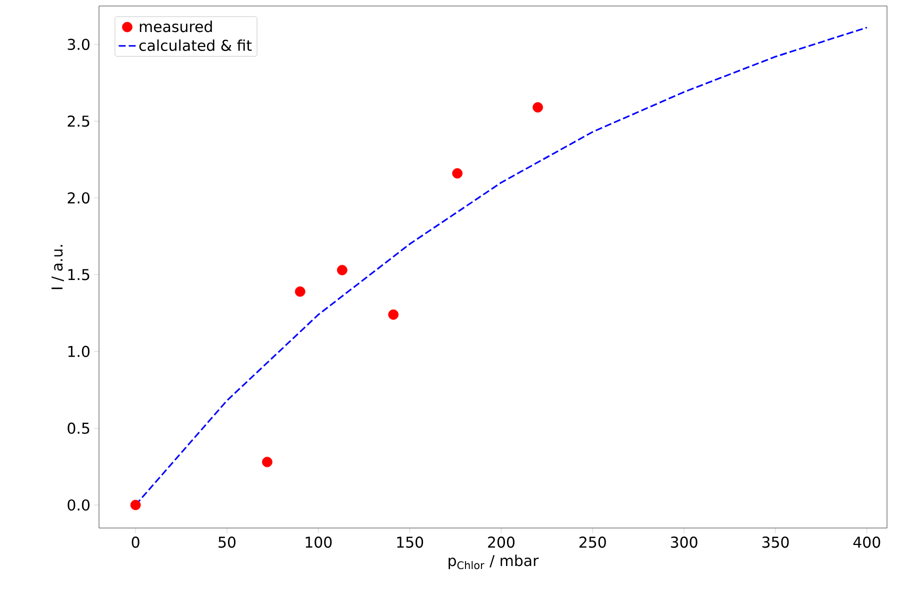  Describe the element at coordinates (79, 428) in the screenshot. I see `y-tick-label: 0.5` at that location.